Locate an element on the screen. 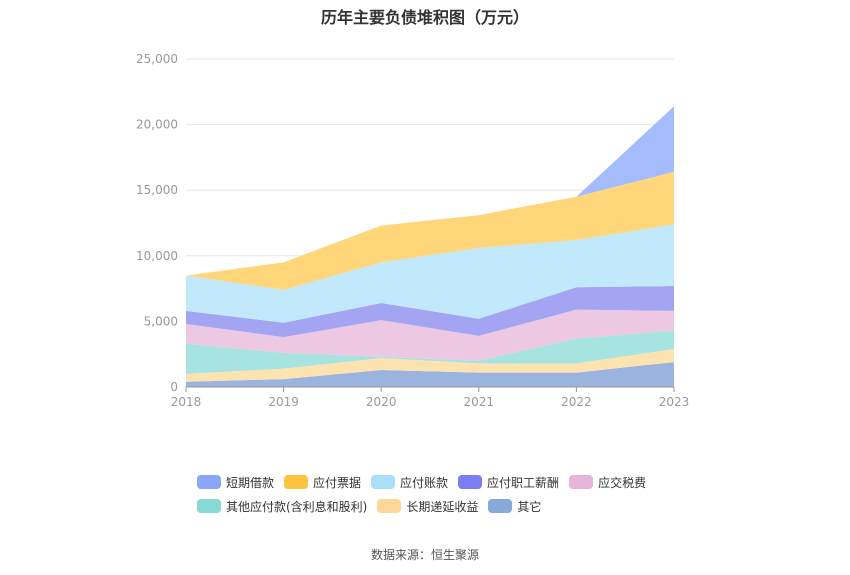  legend-item: 其他应付款(含利息和股利) is located at coordinates (282, 506).